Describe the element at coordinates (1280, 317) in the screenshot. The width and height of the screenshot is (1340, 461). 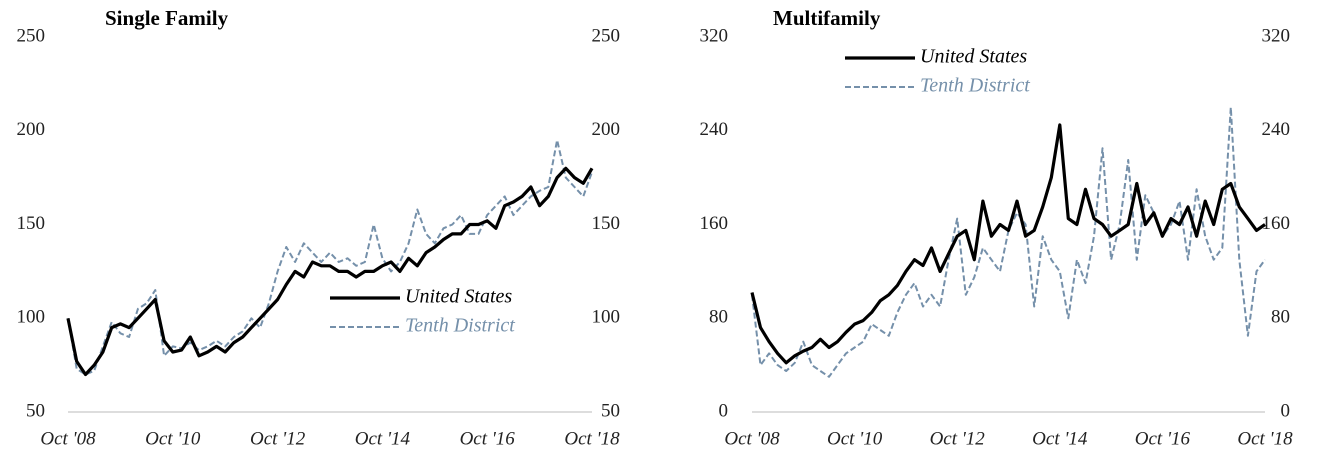
I see `y2-tick-label: 80` at that location.